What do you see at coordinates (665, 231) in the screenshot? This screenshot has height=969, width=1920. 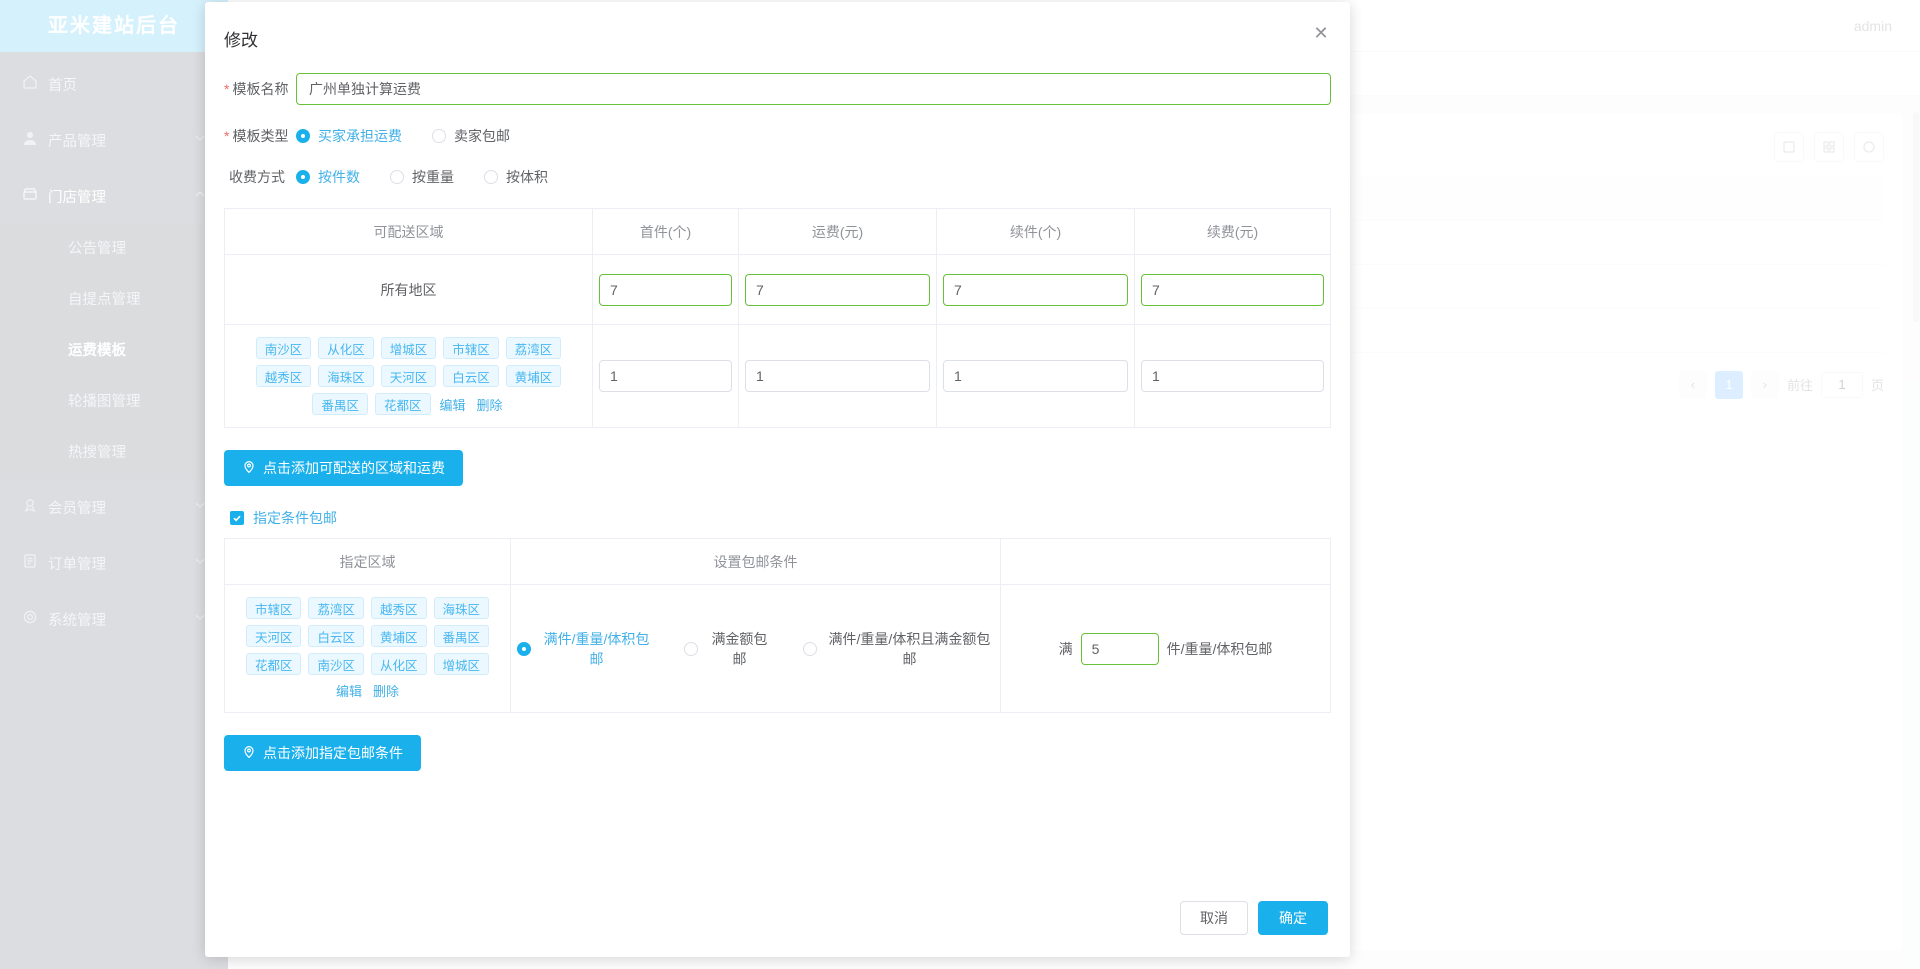 I see `column-header-first-qty: 首件(个)` at bounding box center [665, 231].